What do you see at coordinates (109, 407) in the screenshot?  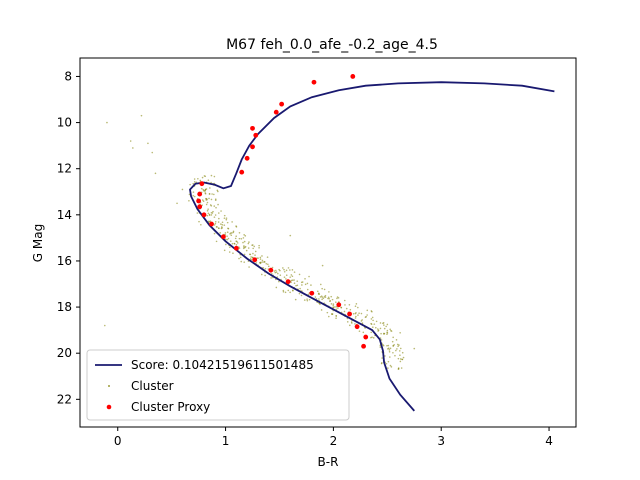 I see `legend-proxy-swatch` at bounding box center [109, 407].